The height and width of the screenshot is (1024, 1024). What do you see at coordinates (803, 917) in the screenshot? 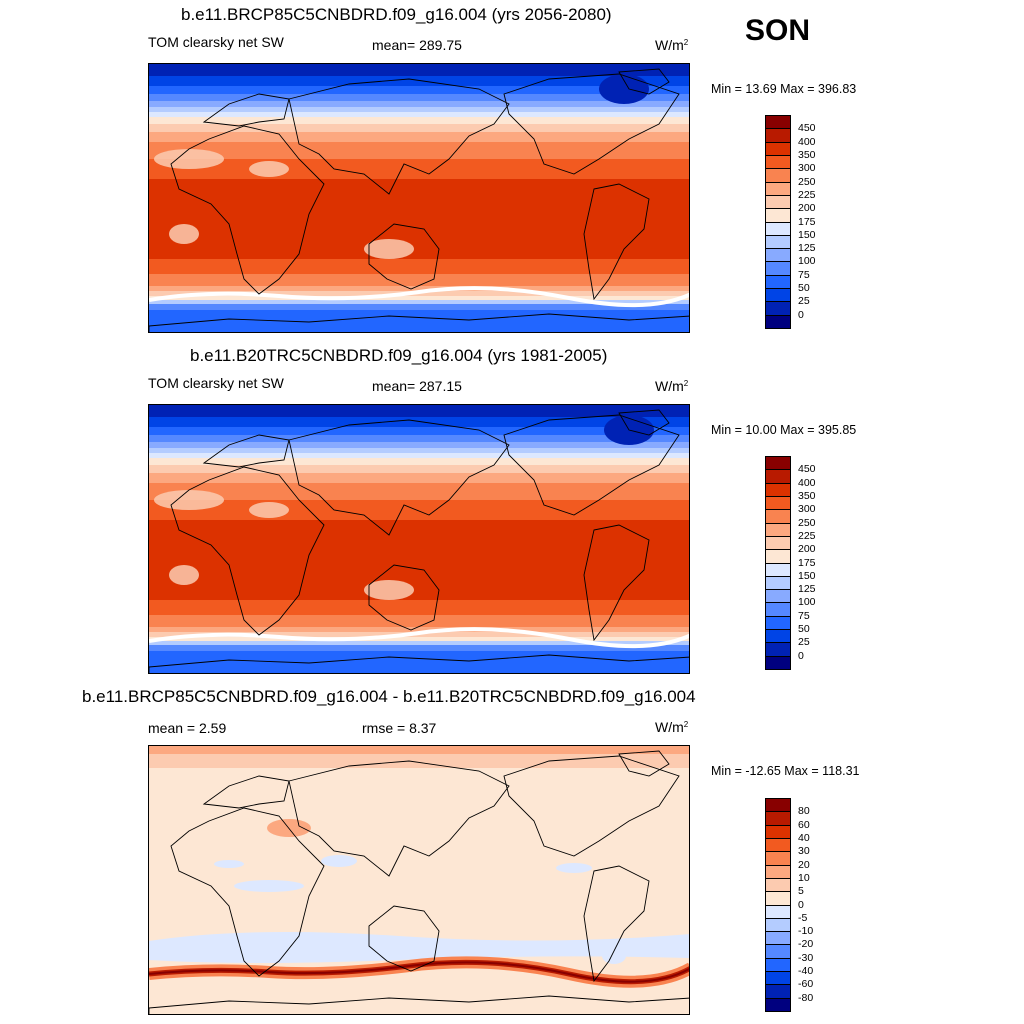
I see `colorbar-tick-label: -5` at bounding box center [803, 917].